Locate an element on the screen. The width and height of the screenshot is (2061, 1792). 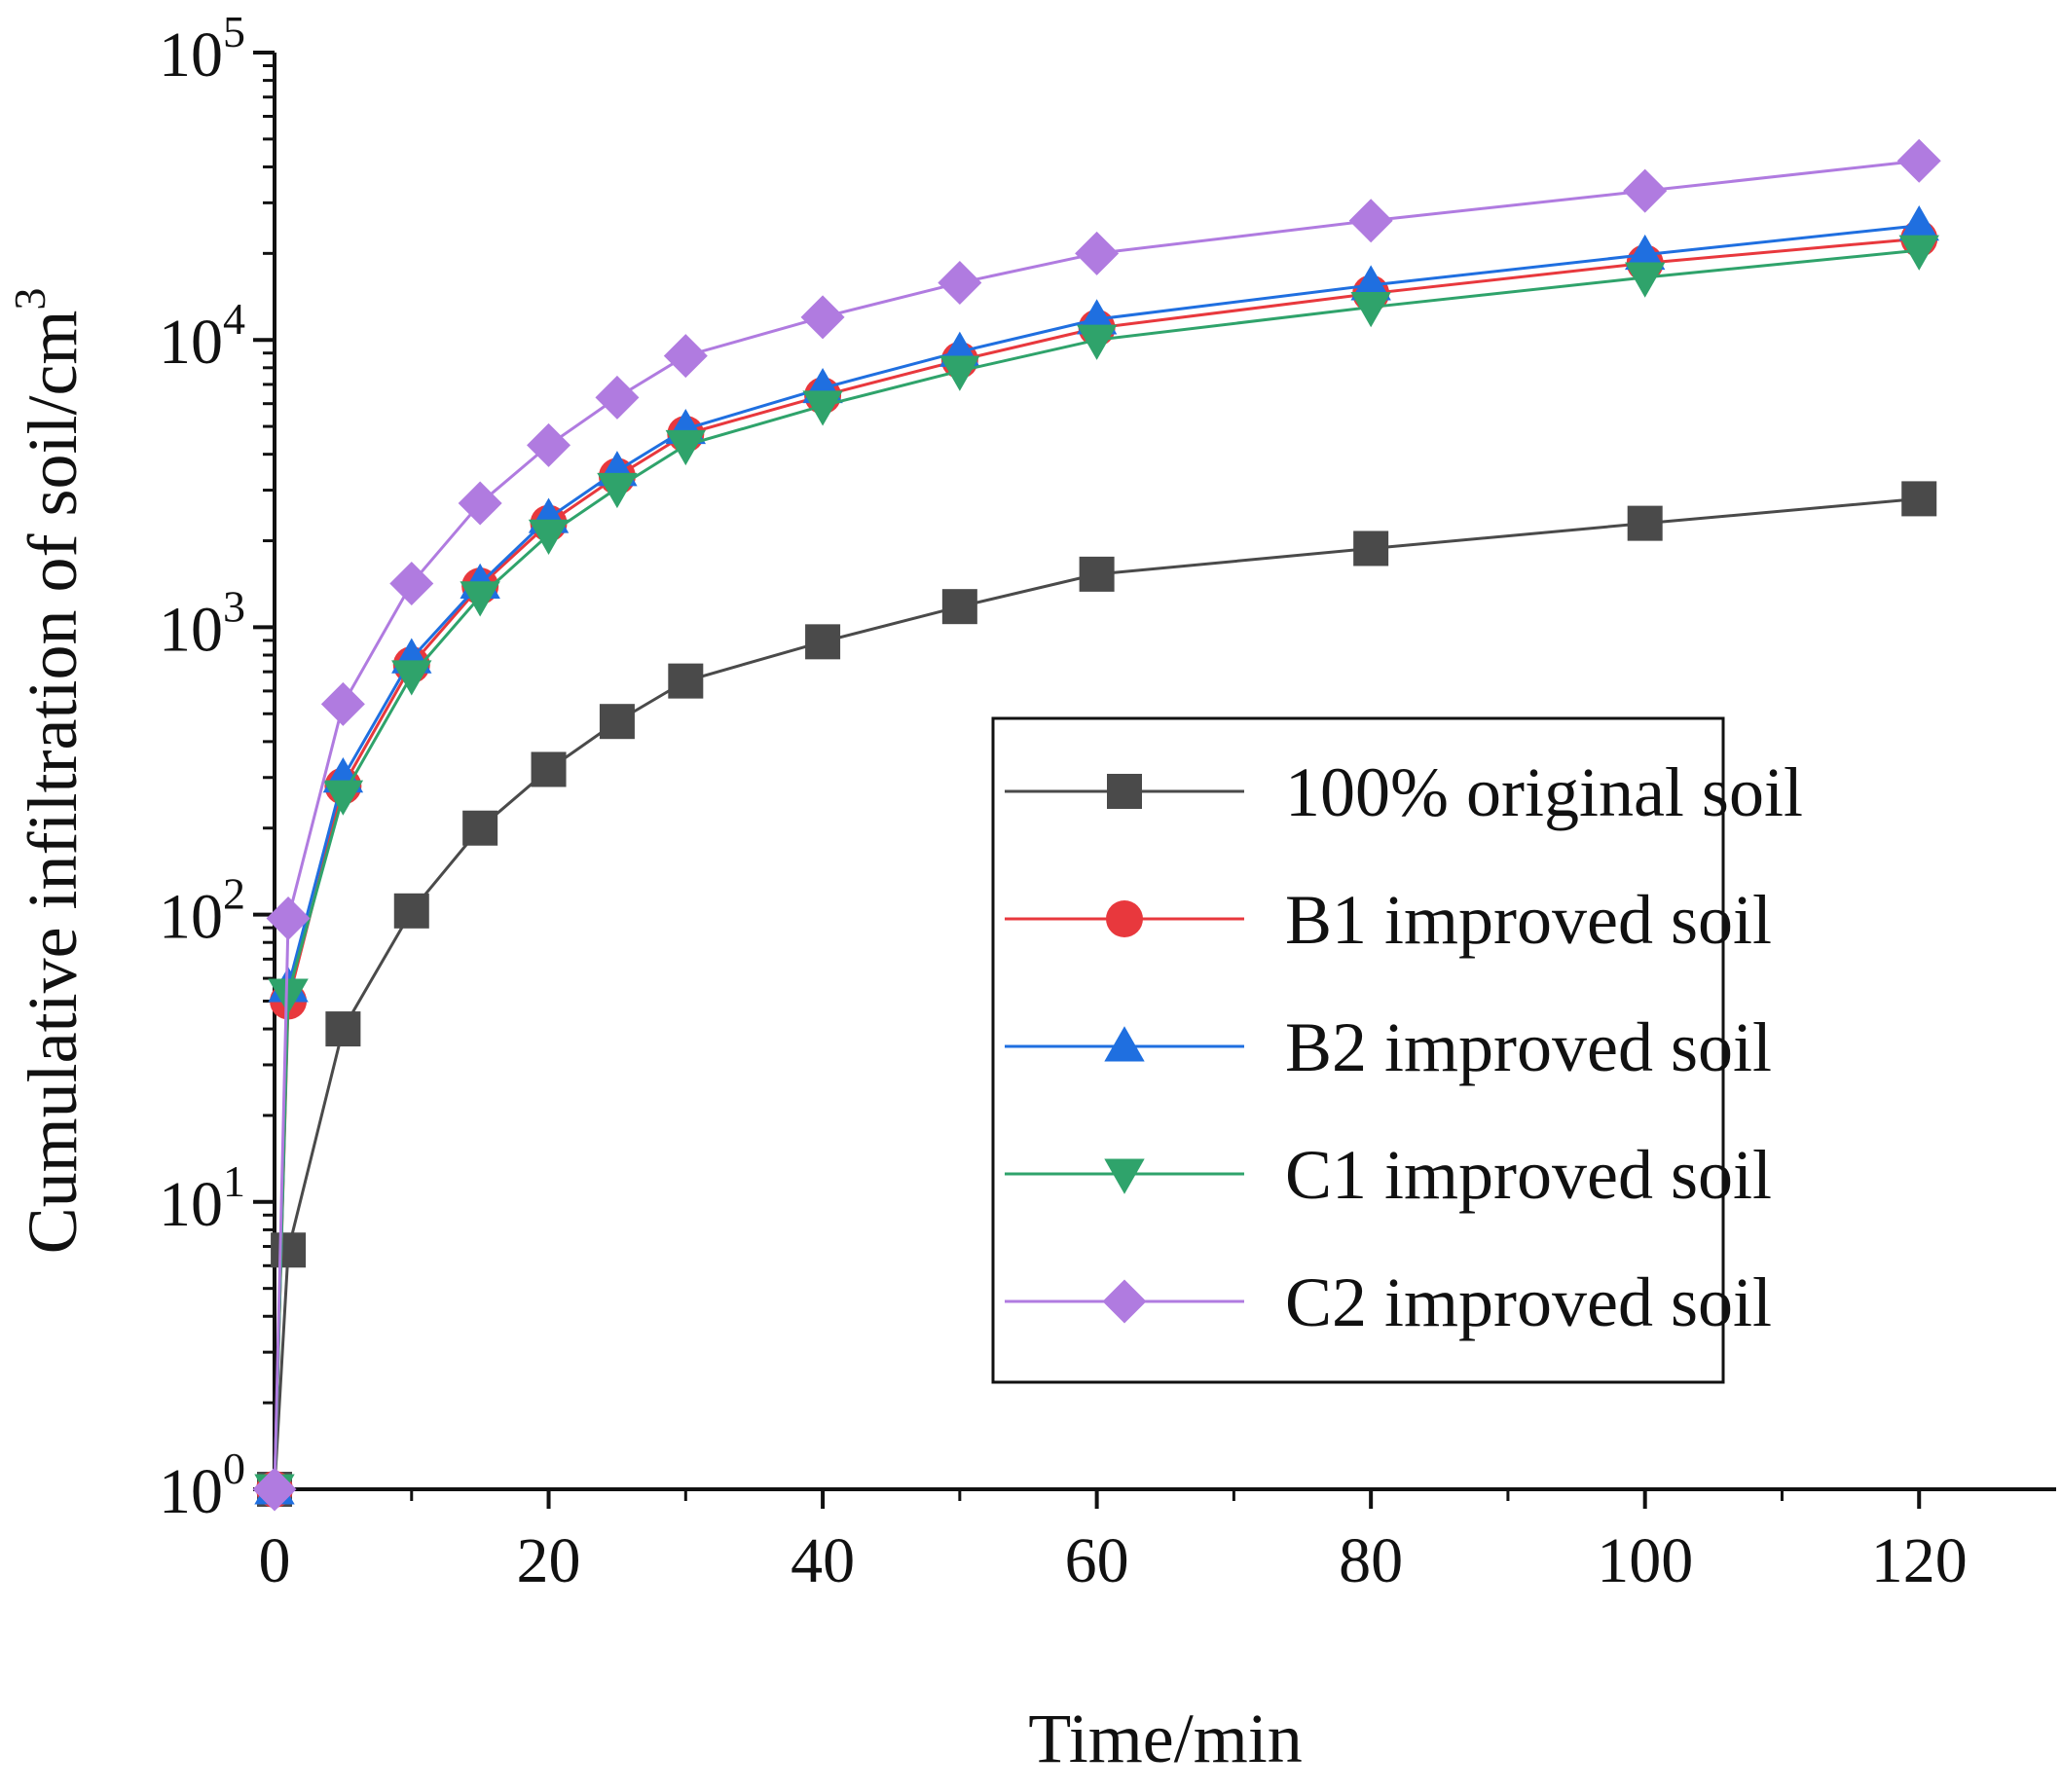
legend-item: 100% original soil is located at coordinates (1404, 792).